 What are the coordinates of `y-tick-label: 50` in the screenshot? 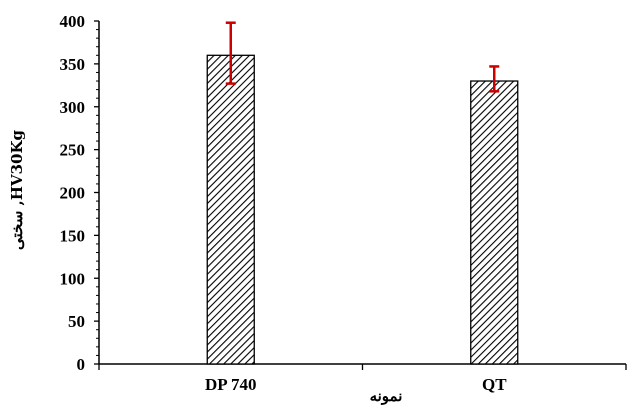 It's located at (76, 321).